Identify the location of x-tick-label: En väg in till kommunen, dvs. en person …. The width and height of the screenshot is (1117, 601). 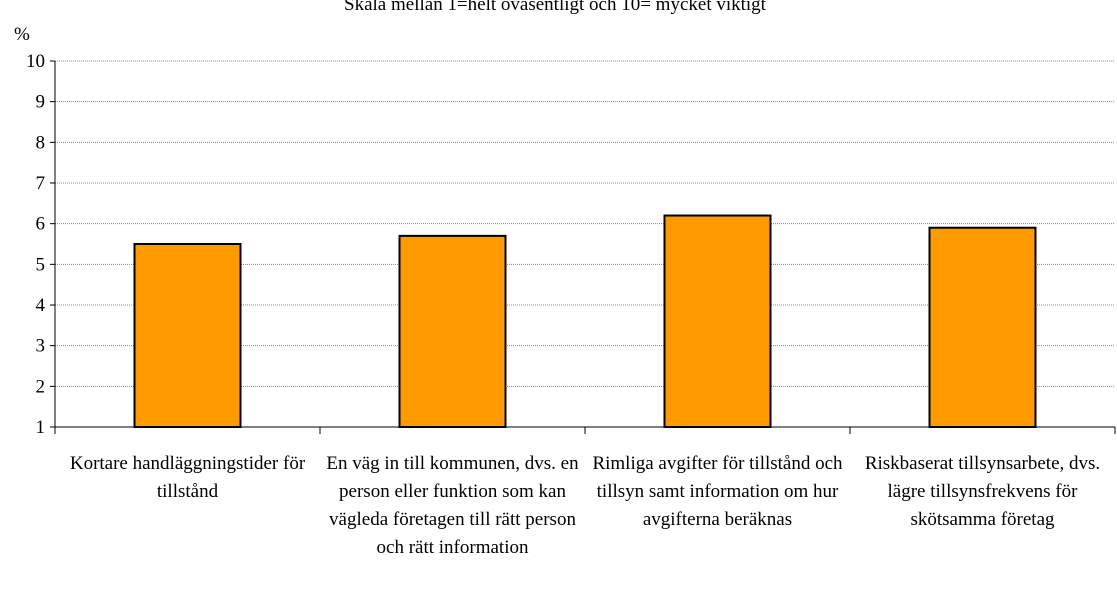
(452, 505).